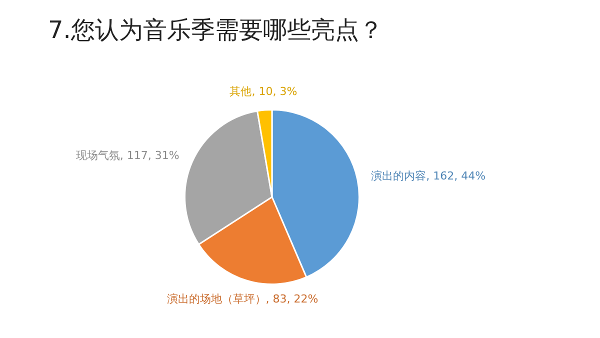 Image resolution: width=600 pixels, height=338 pixels. Describe the element at coordinates (428, 175) in the screenshot. I see `slice-label: 演出的内容, 162, 44%` at that location.